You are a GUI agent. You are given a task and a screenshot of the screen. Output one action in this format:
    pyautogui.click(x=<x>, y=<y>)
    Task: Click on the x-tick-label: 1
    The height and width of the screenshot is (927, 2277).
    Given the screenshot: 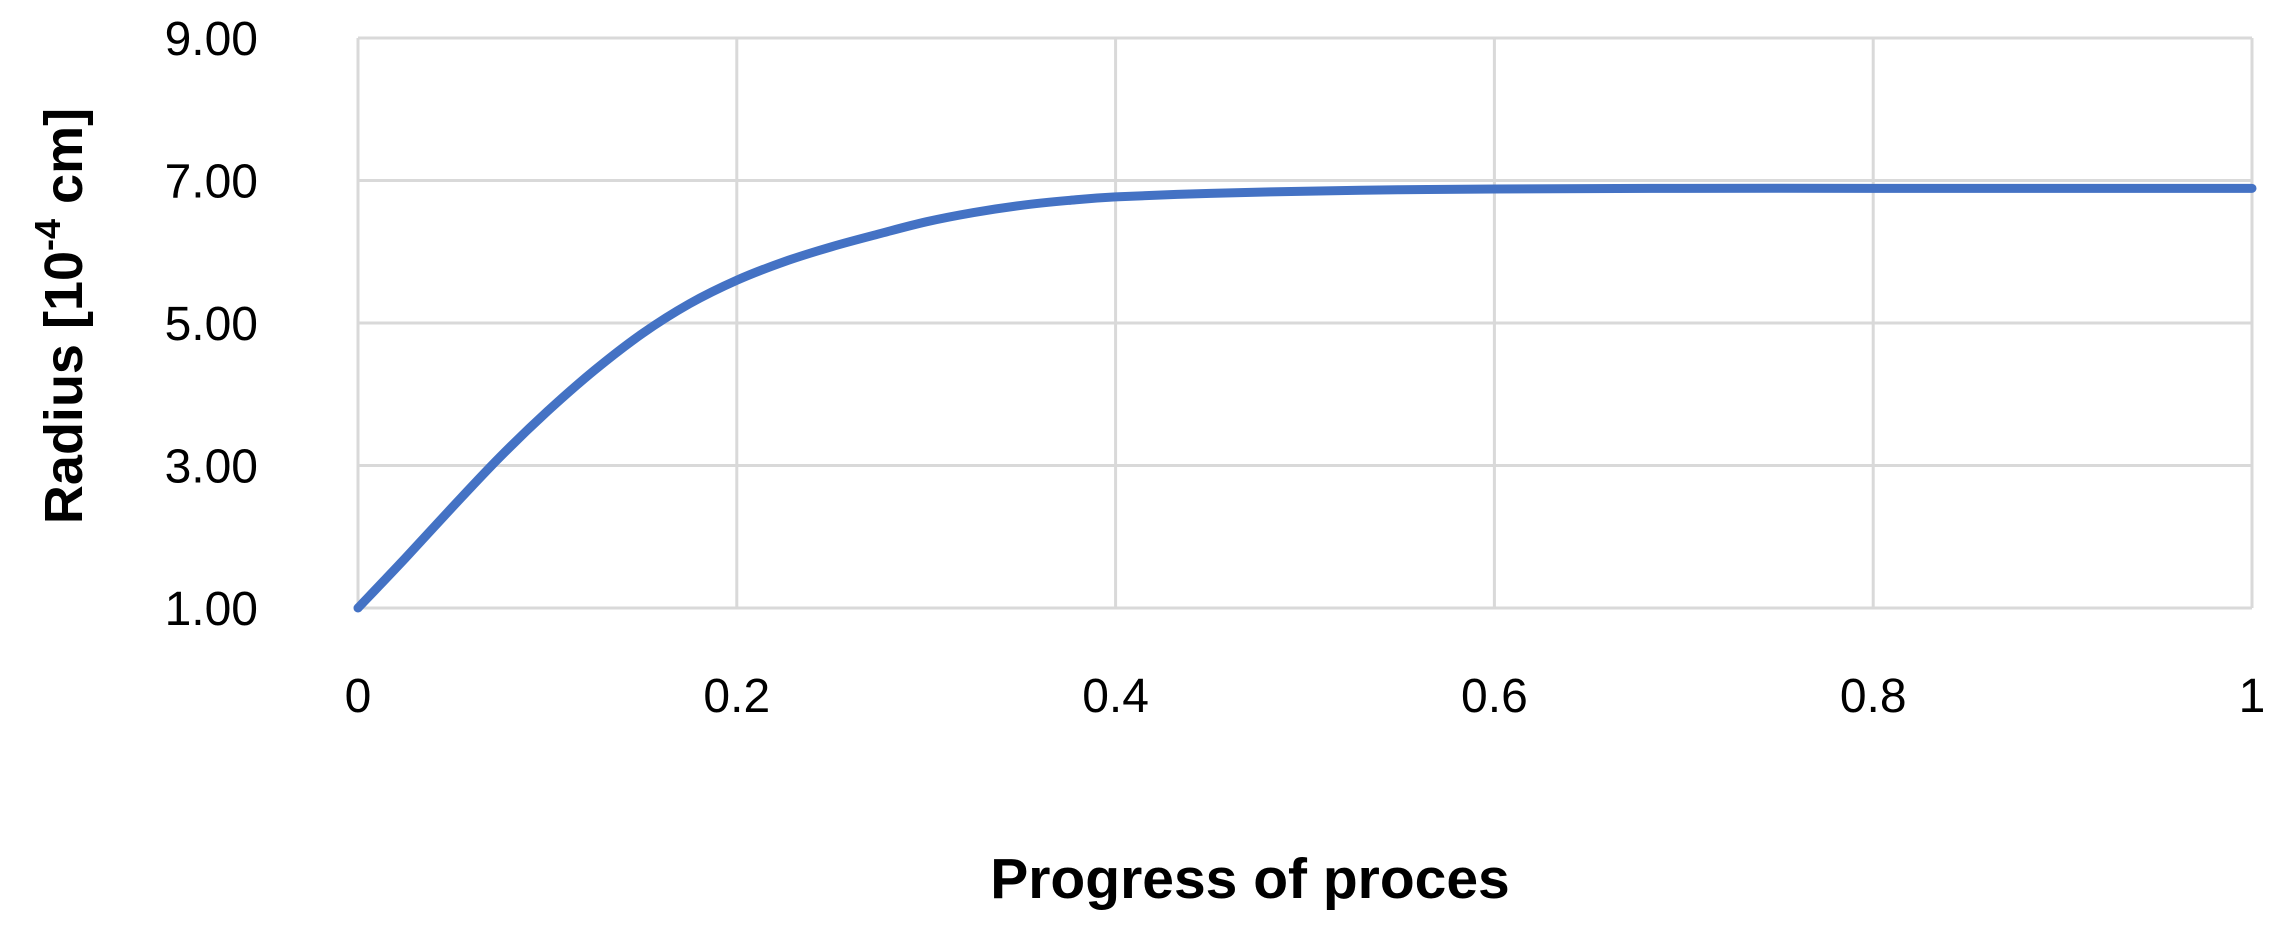 What is the action you would take?
    pyautogui.click(x=2252, y=696)
    